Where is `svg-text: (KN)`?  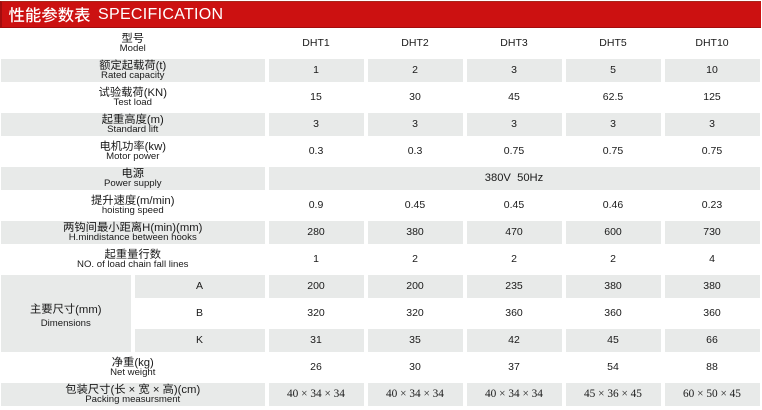 svg-text: (KN) is located at coordinates (155, 93).